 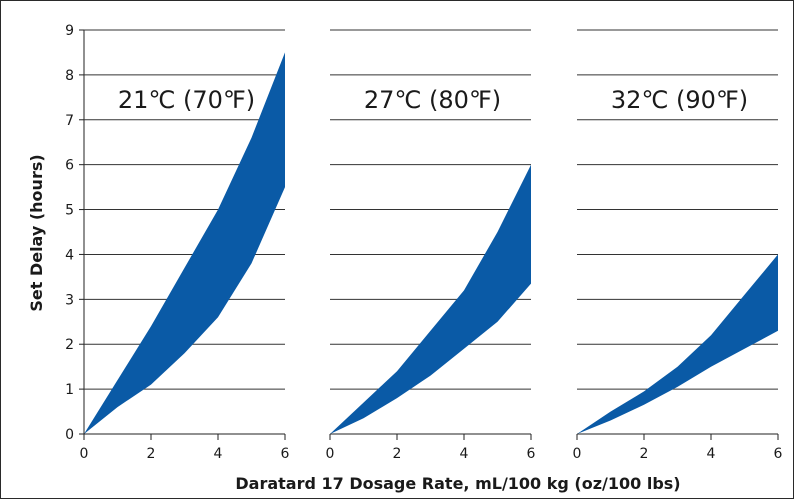 What do you see at coordinates (432, 100) in the screenshot?
I see `panel-2-title: 27℃ (80℉)` at bounding box center [432, 100].